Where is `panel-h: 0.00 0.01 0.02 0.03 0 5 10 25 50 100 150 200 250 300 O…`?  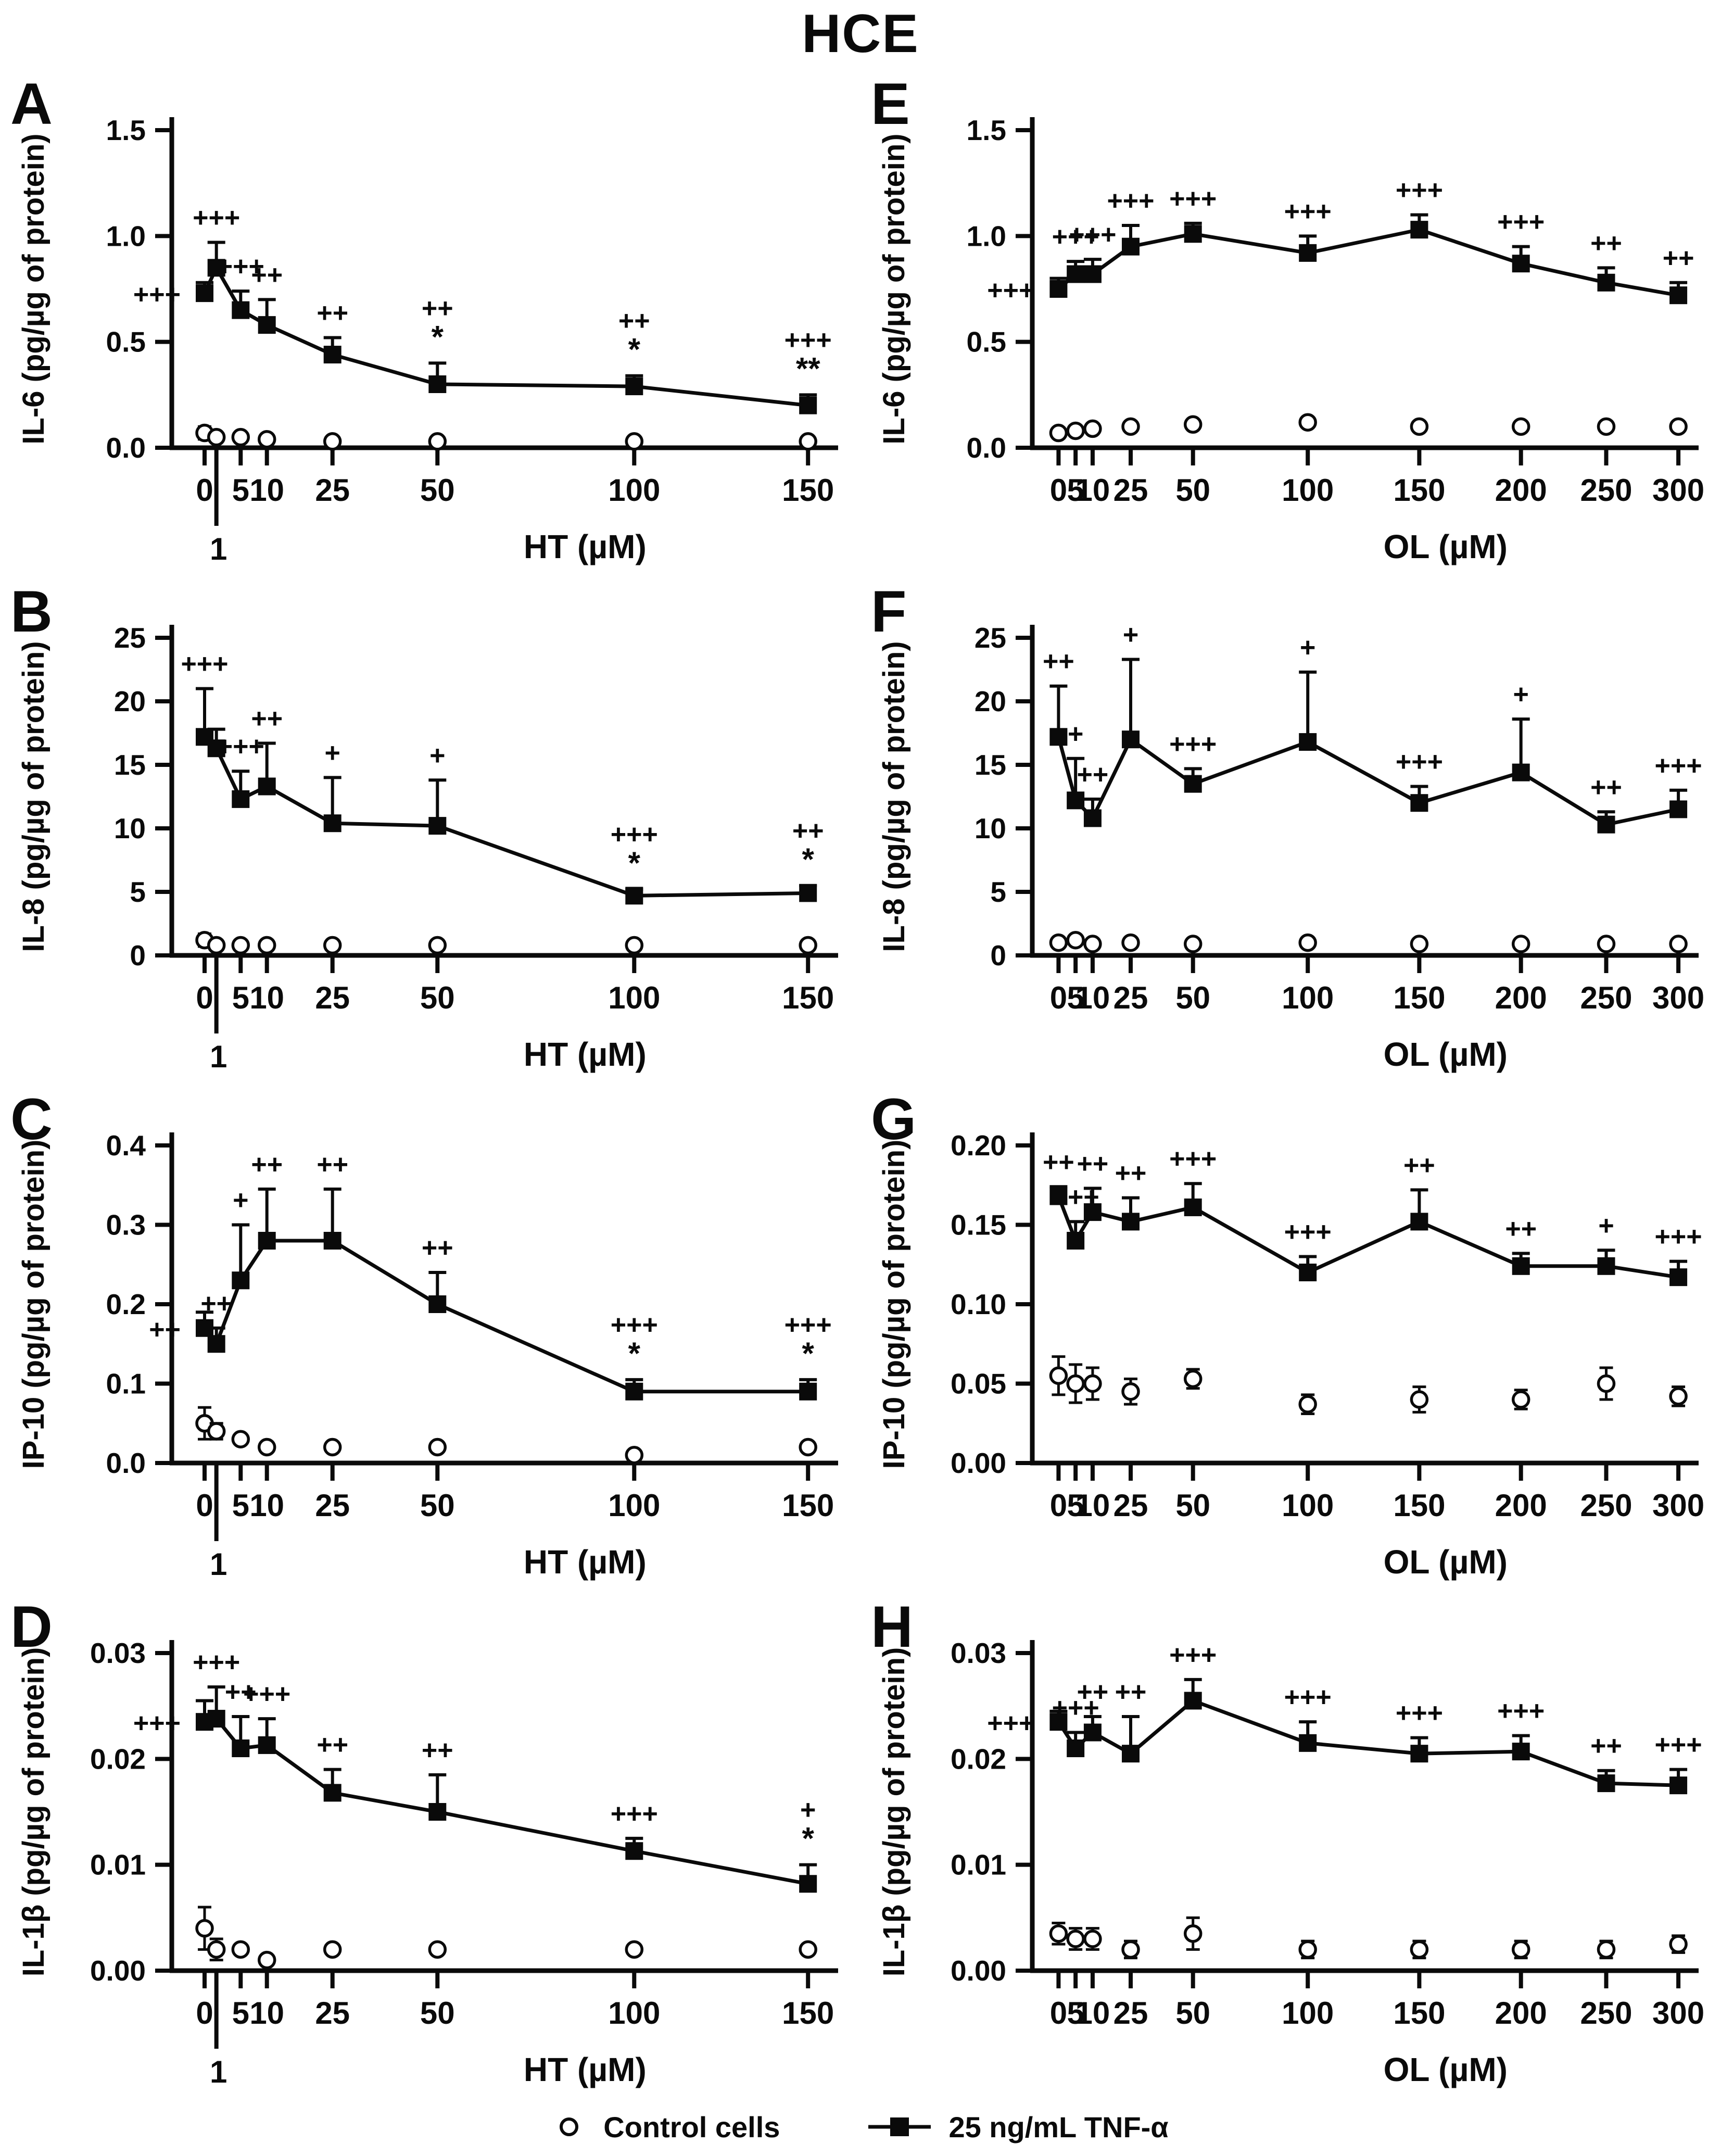 panel-h: 0.00 0.01 0.02 0.03 0 5 10 25 50 100 150 200 250 300 O… is located at coordinates (1290, 1845).